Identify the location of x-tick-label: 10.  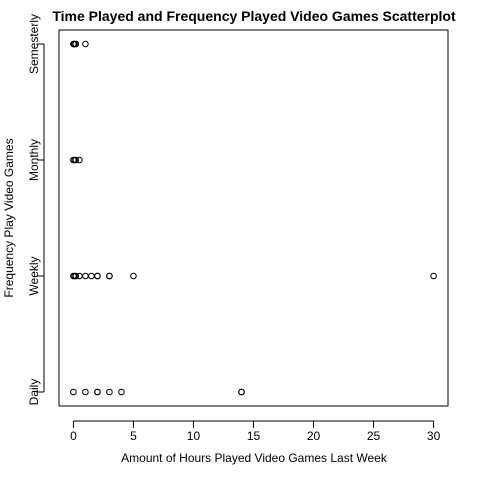
(194, 436).